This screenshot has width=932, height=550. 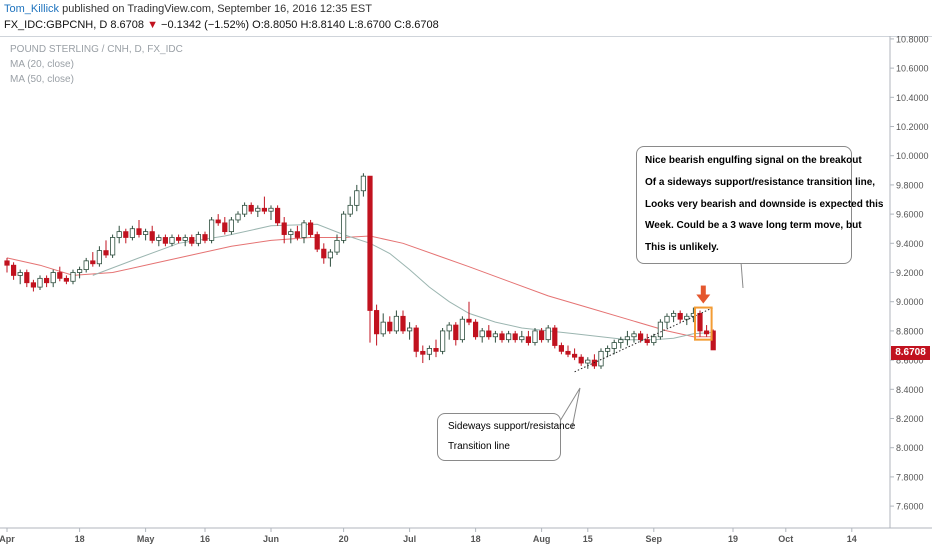 What do you see at coordinates (32, 9) in the screenshot?
I see `author-link: Tom_Killick` at bounding box center [32, 9].